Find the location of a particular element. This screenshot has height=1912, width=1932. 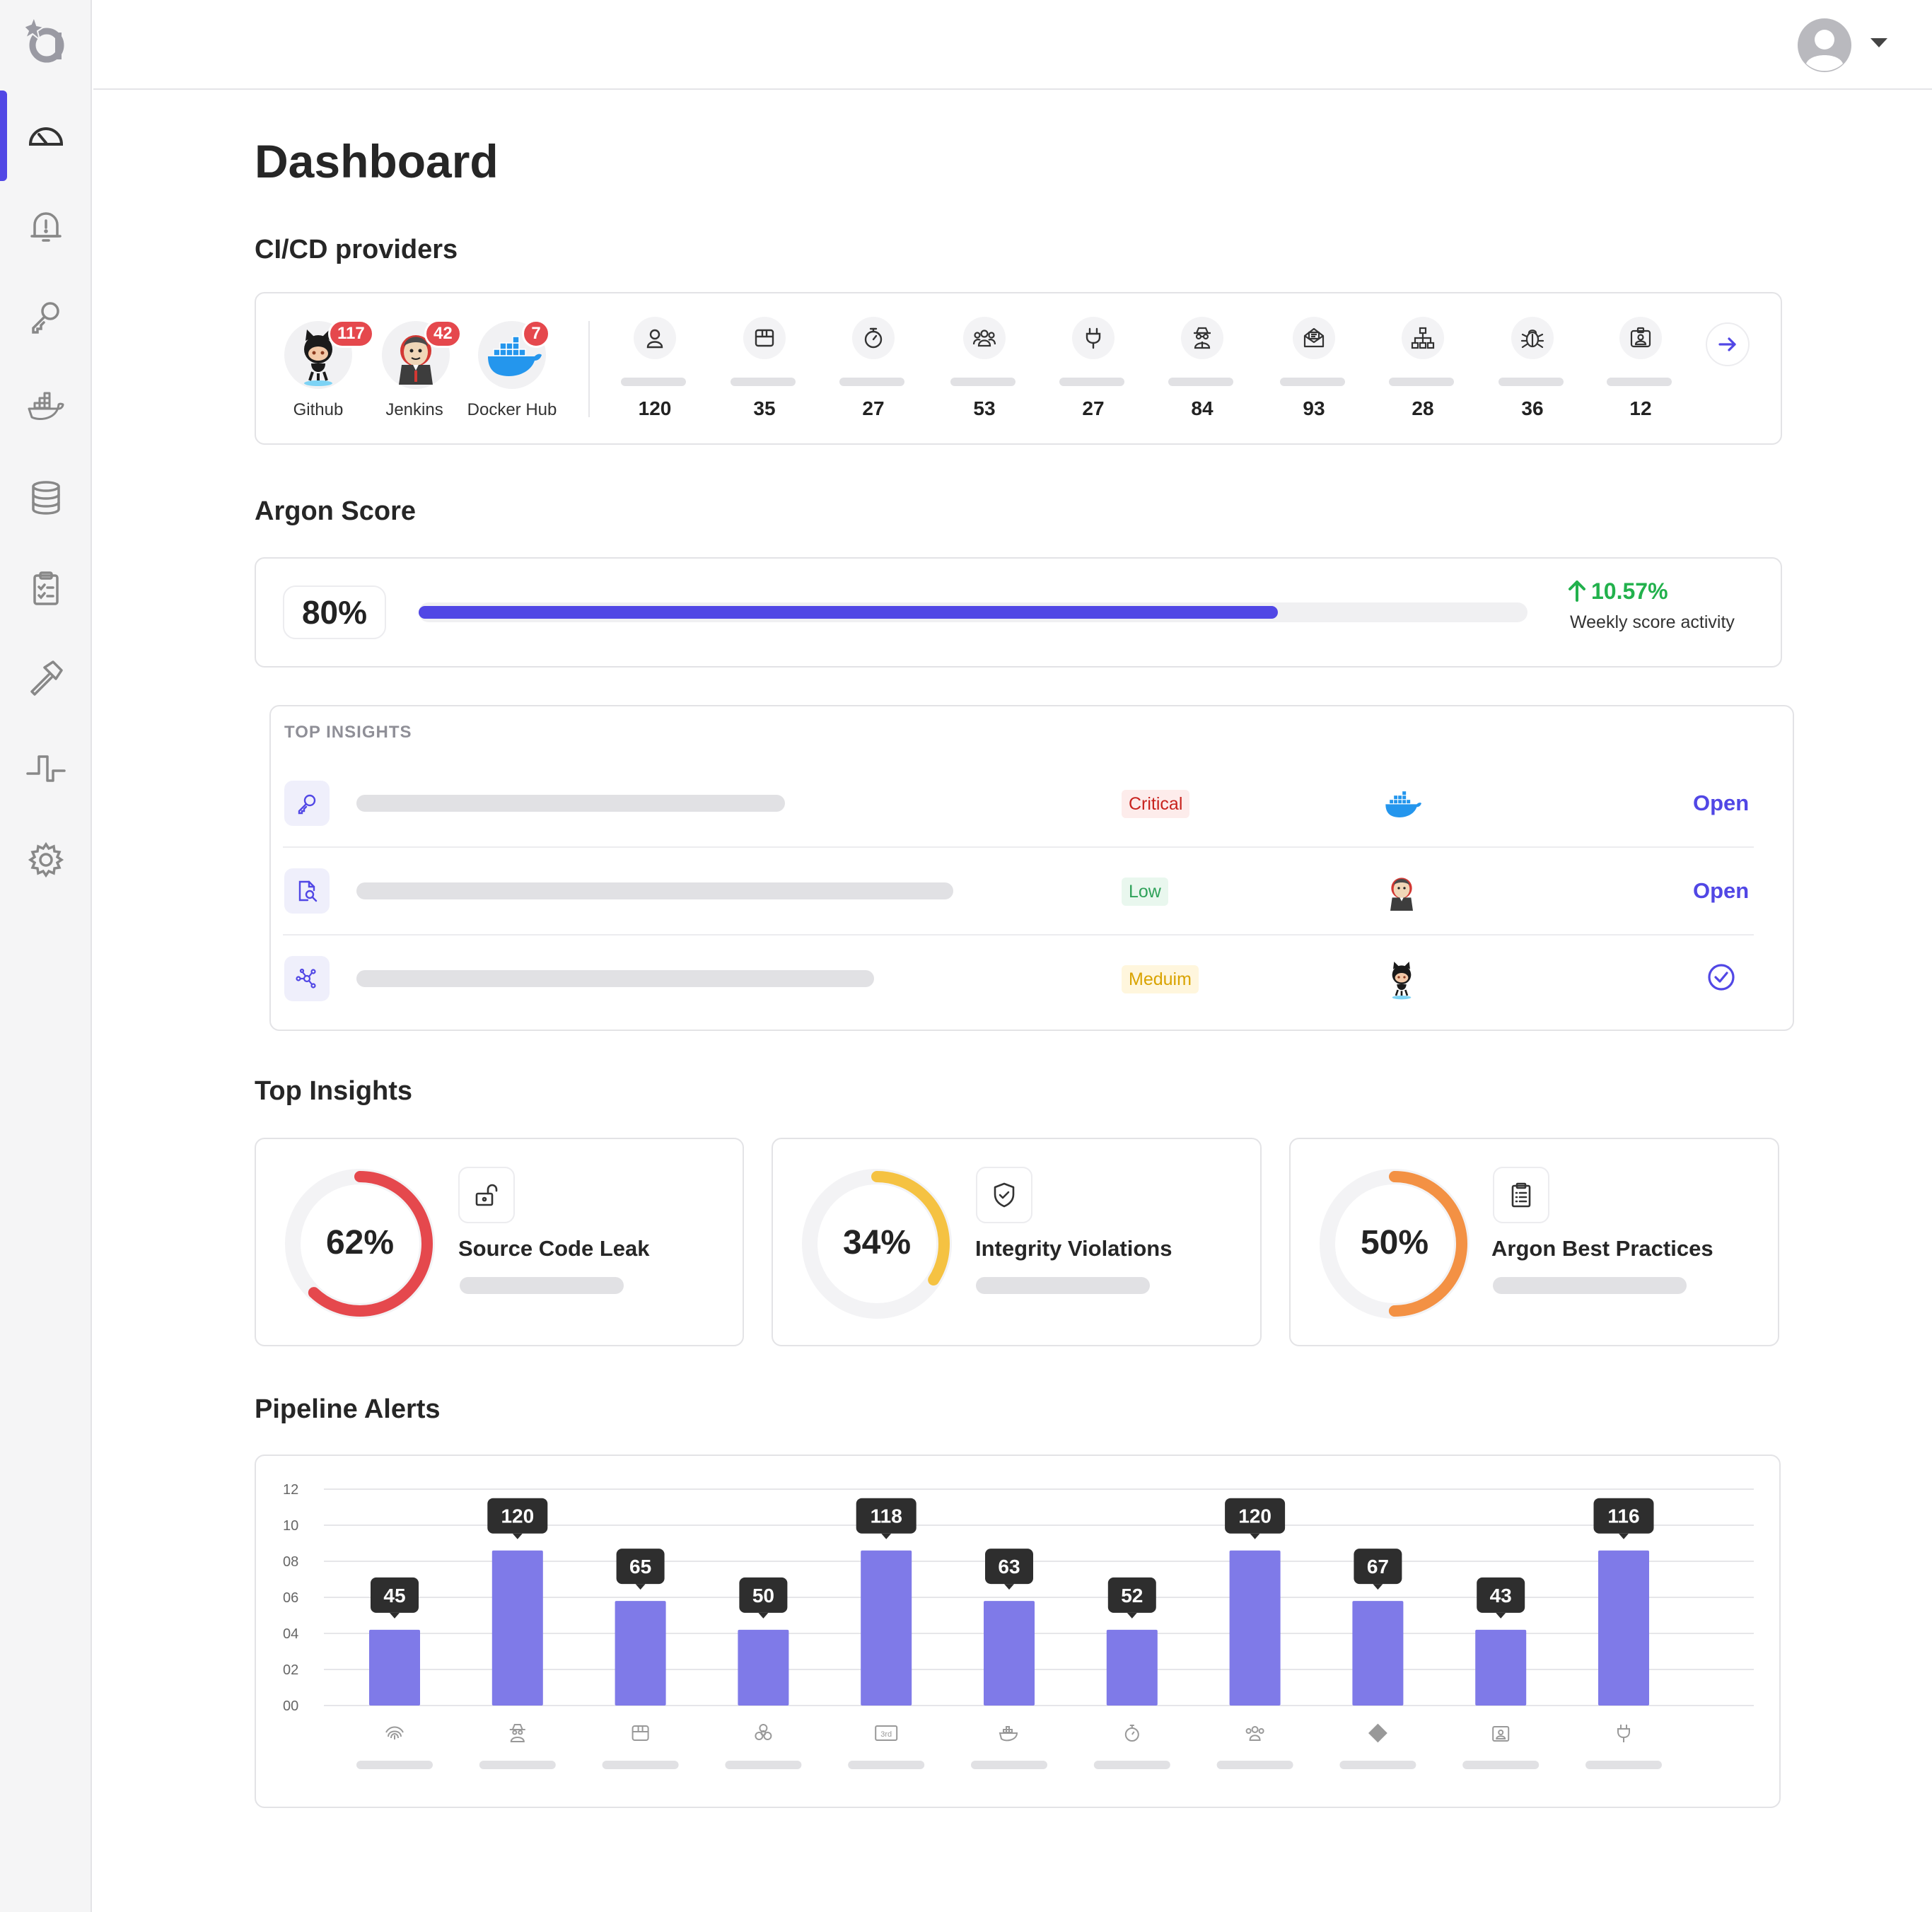

mail-open-icon is located at coordinates (1314, 337).